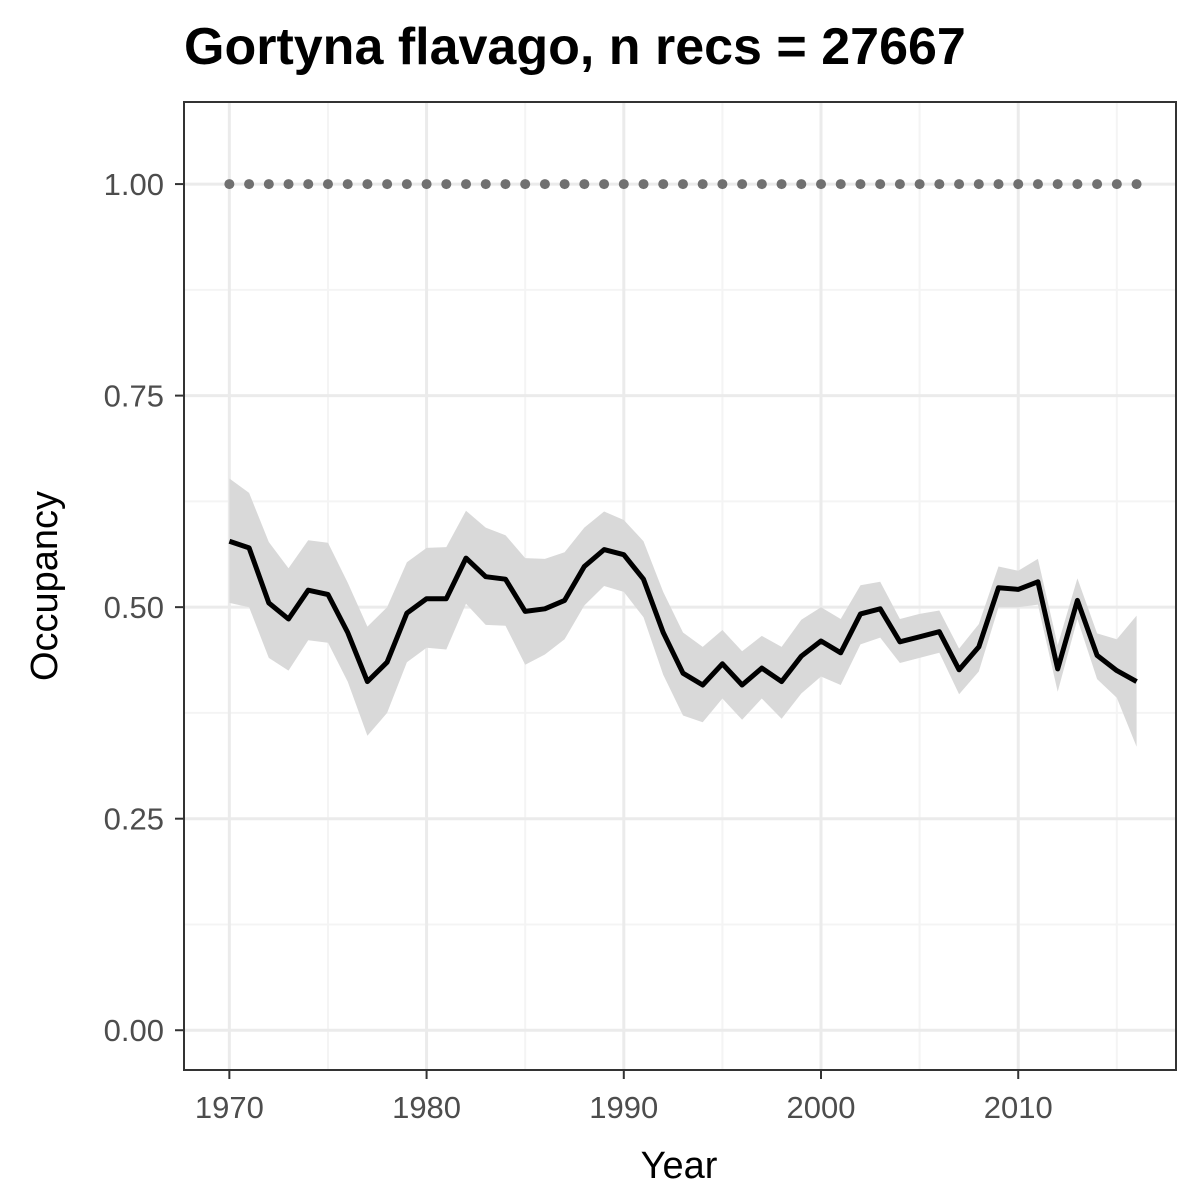 The height and width of the screenshot is (1200, 1200). Describe the element at coordinates (229, 1107) in the screenshot. I see `x-tick-label: 1970` at that location.